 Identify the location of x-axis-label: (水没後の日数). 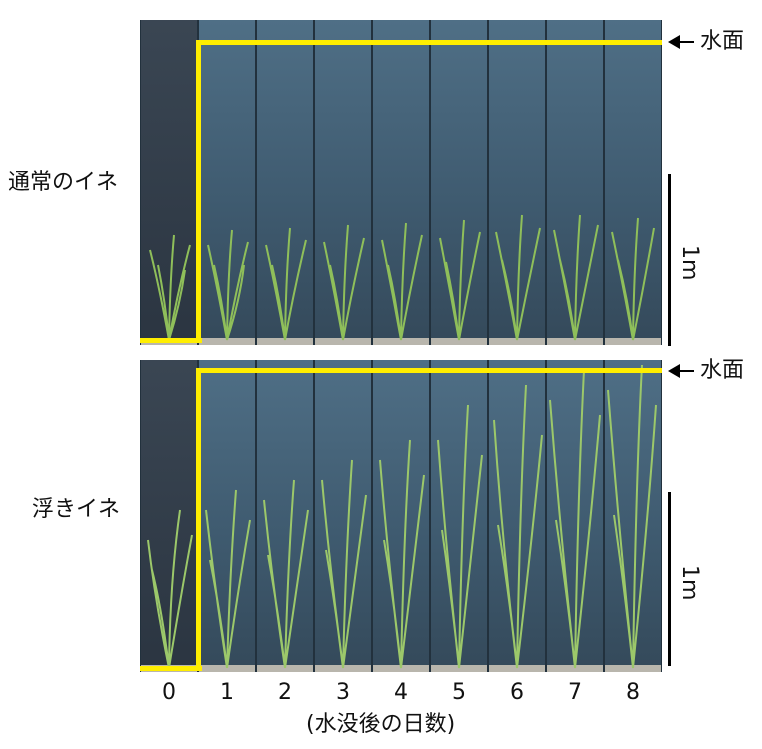
(381, 724).